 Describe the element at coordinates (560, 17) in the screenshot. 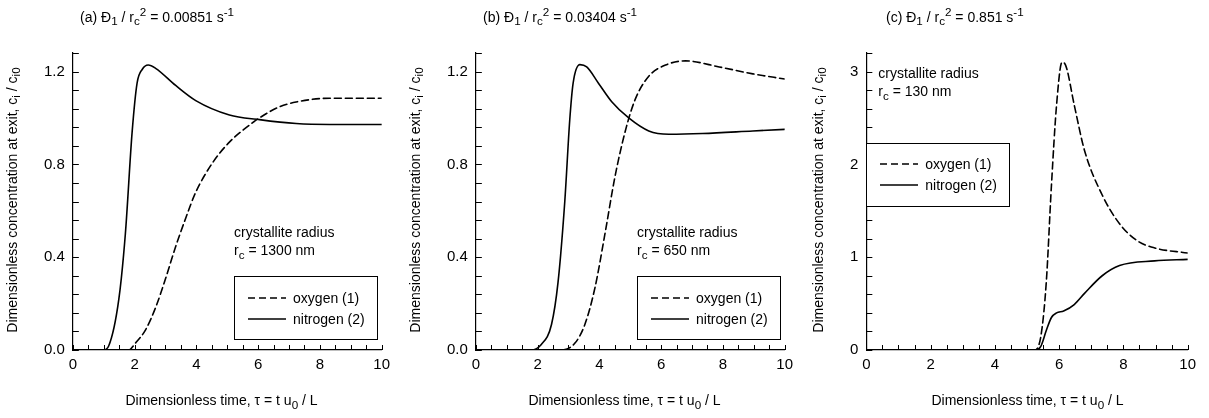

I see `chart-title: (b) Đ$_{1}$ / r$_{c}$$^{2}$ = 0.03404 s$^{-1}$` at that location.